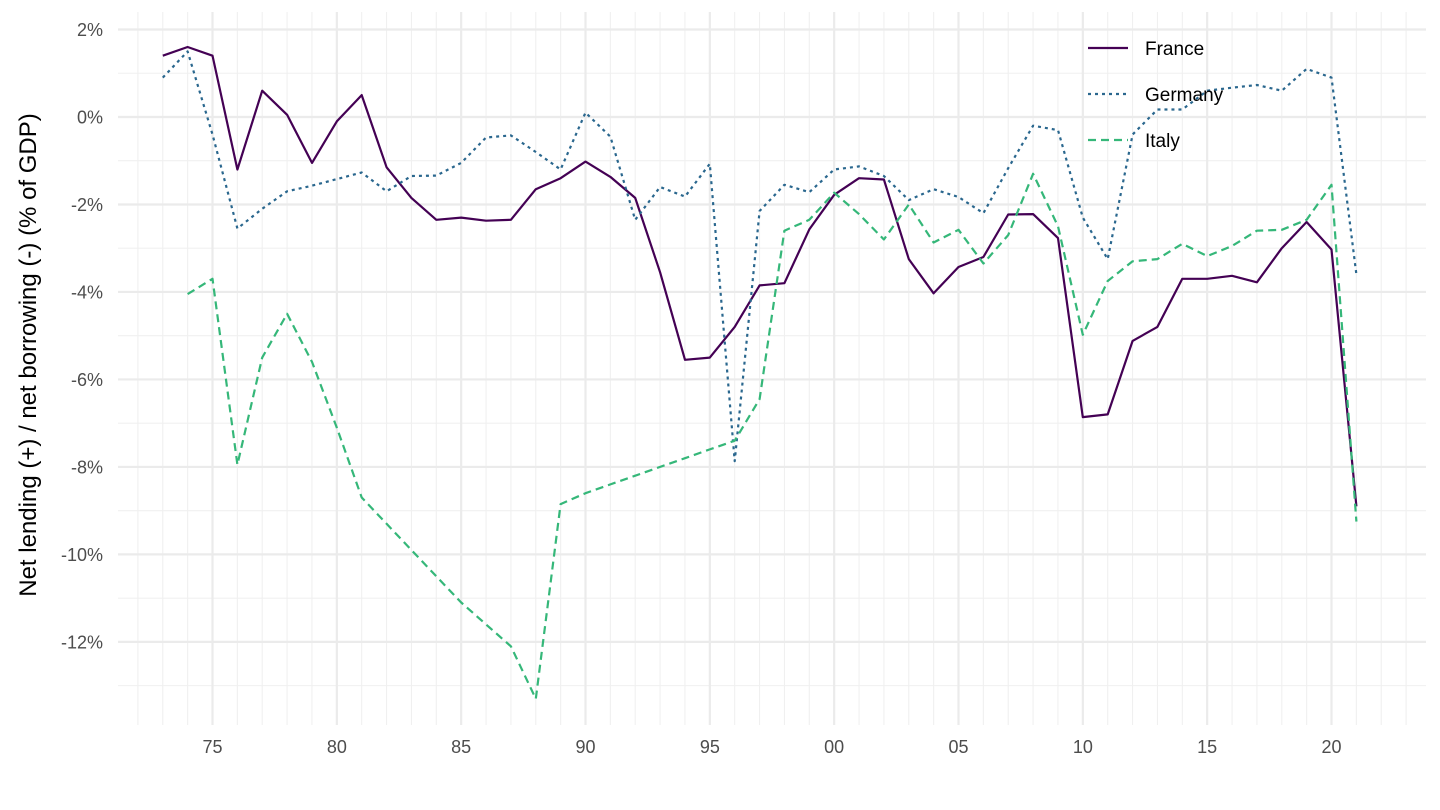  I want to click on y-tick-label: -6%, so click(87, 380).